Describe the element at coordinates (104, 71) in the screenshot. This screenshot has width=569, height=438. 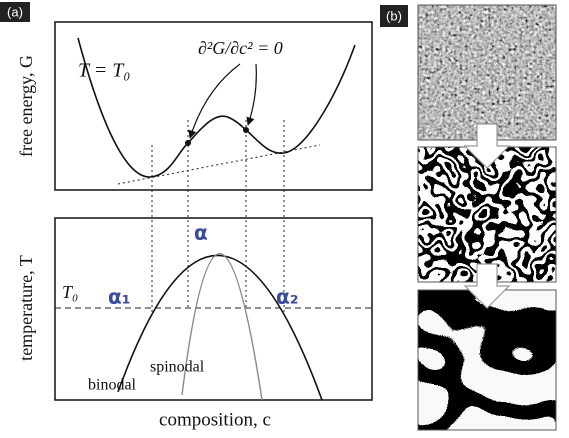
I see `temperature-condition: T = T₀` at that location.